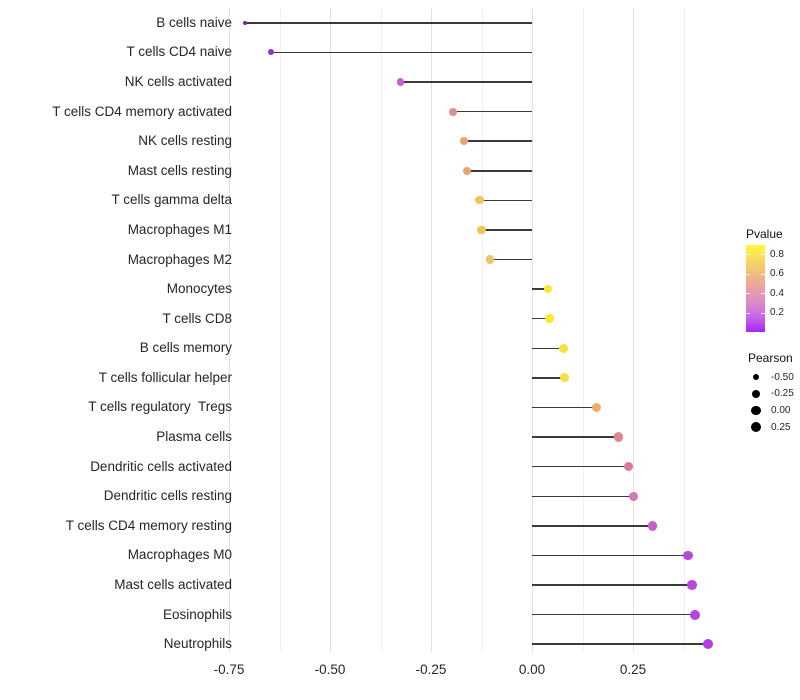 The width and height of the screenshot is (800, 700). Describe the element at coordinates (777, 313) in the screenshot. I see `colorbar-tick-label: 0.2` at that location.